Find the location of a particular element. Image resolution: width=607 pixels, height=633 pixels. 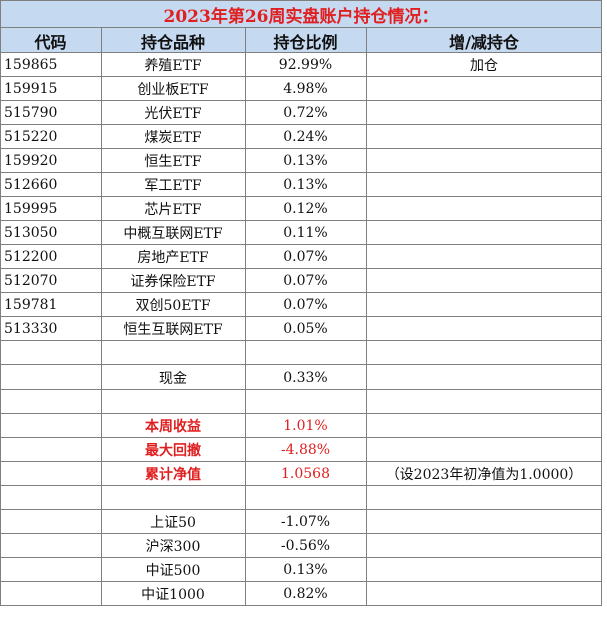

holding-code-cell: 512660 is located at coordinates (31, 185).